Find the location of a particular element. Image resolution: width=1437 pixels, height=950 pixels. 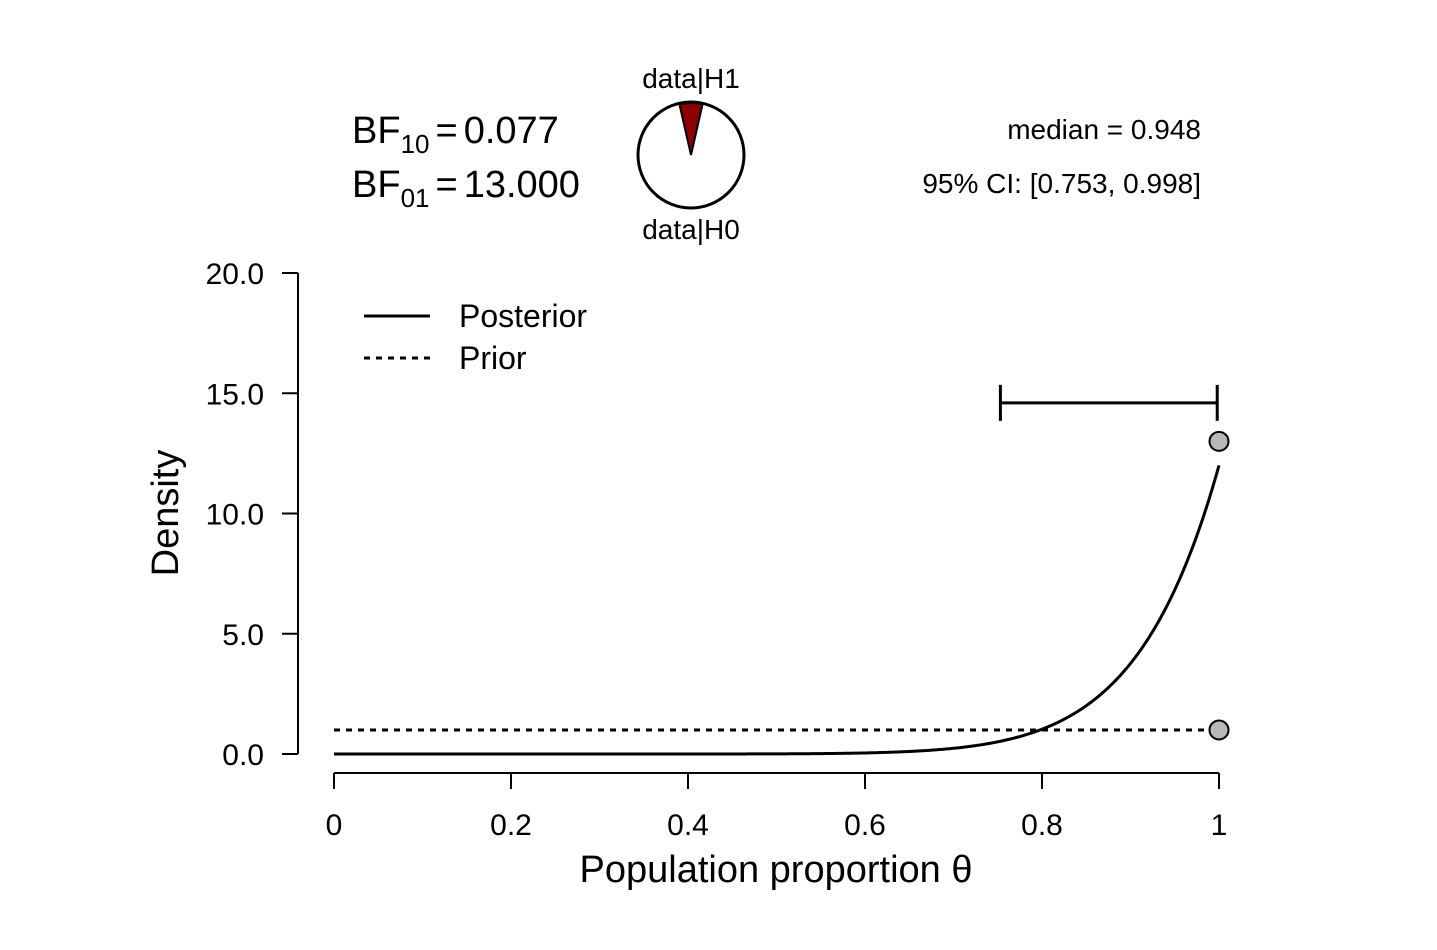

y-tick-label: 5.0 is located at coordinates (243, 635).